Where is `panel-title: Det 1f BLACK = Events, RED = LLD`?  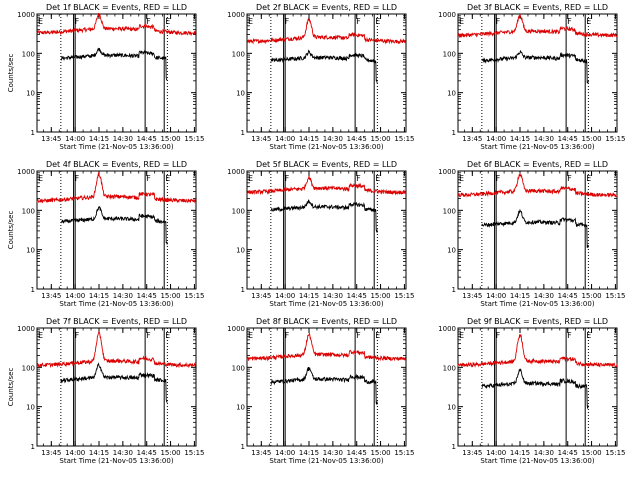
panel-title: Det 1f BLACK = Events, RED = LLD is located at coordinates (116, 7).